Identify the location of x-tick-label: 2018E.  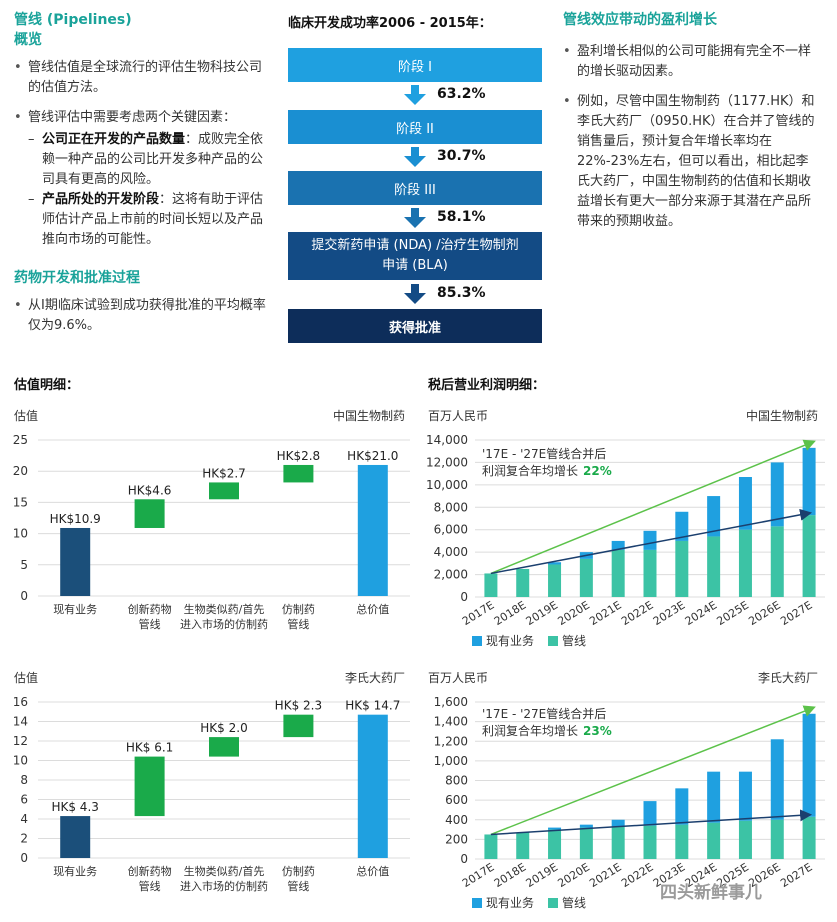
(510, 875).